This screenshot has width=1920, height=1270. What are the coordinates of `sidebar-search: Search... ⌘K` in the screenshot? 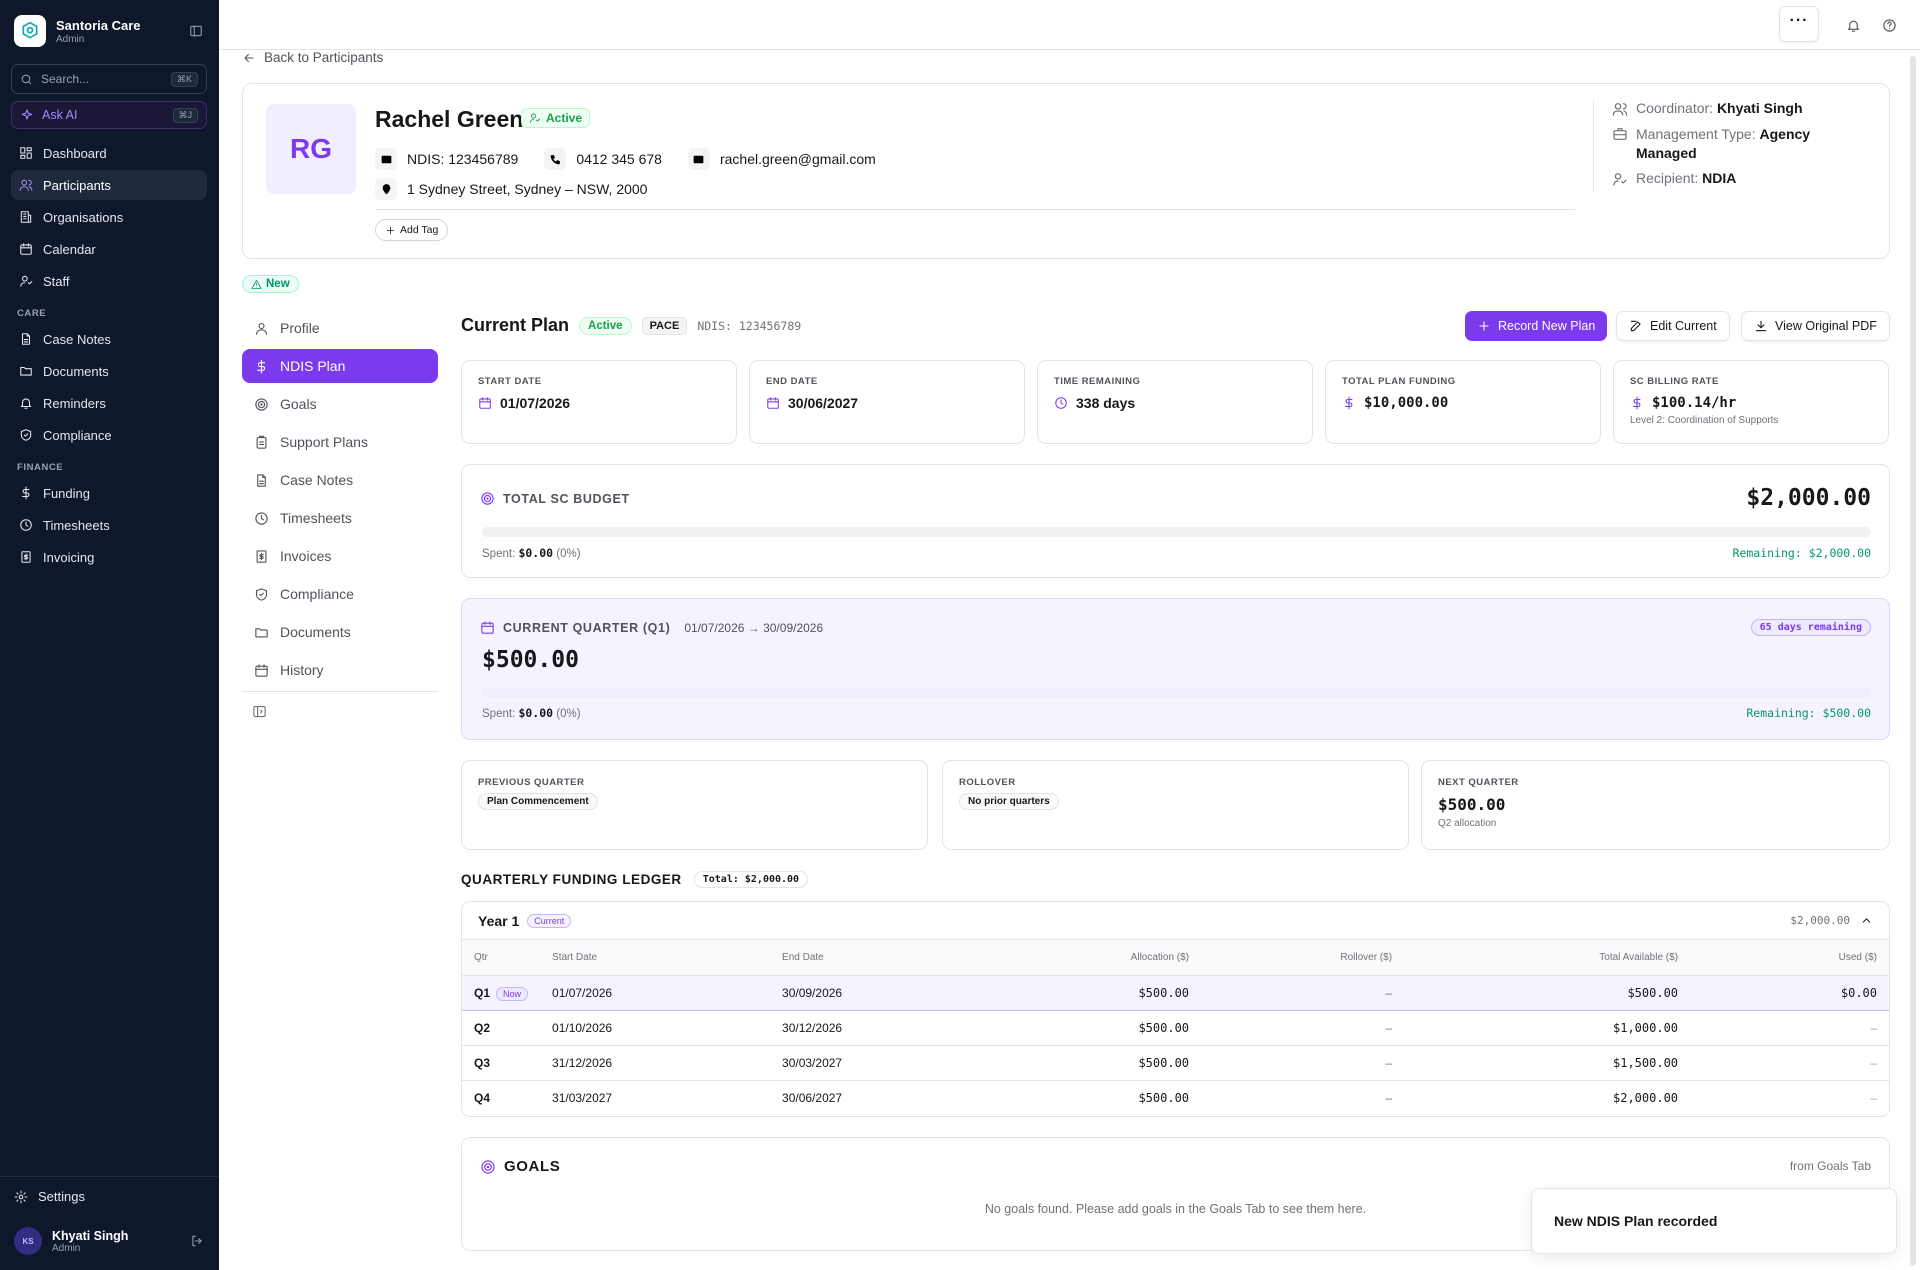 It's located at (109, 79).